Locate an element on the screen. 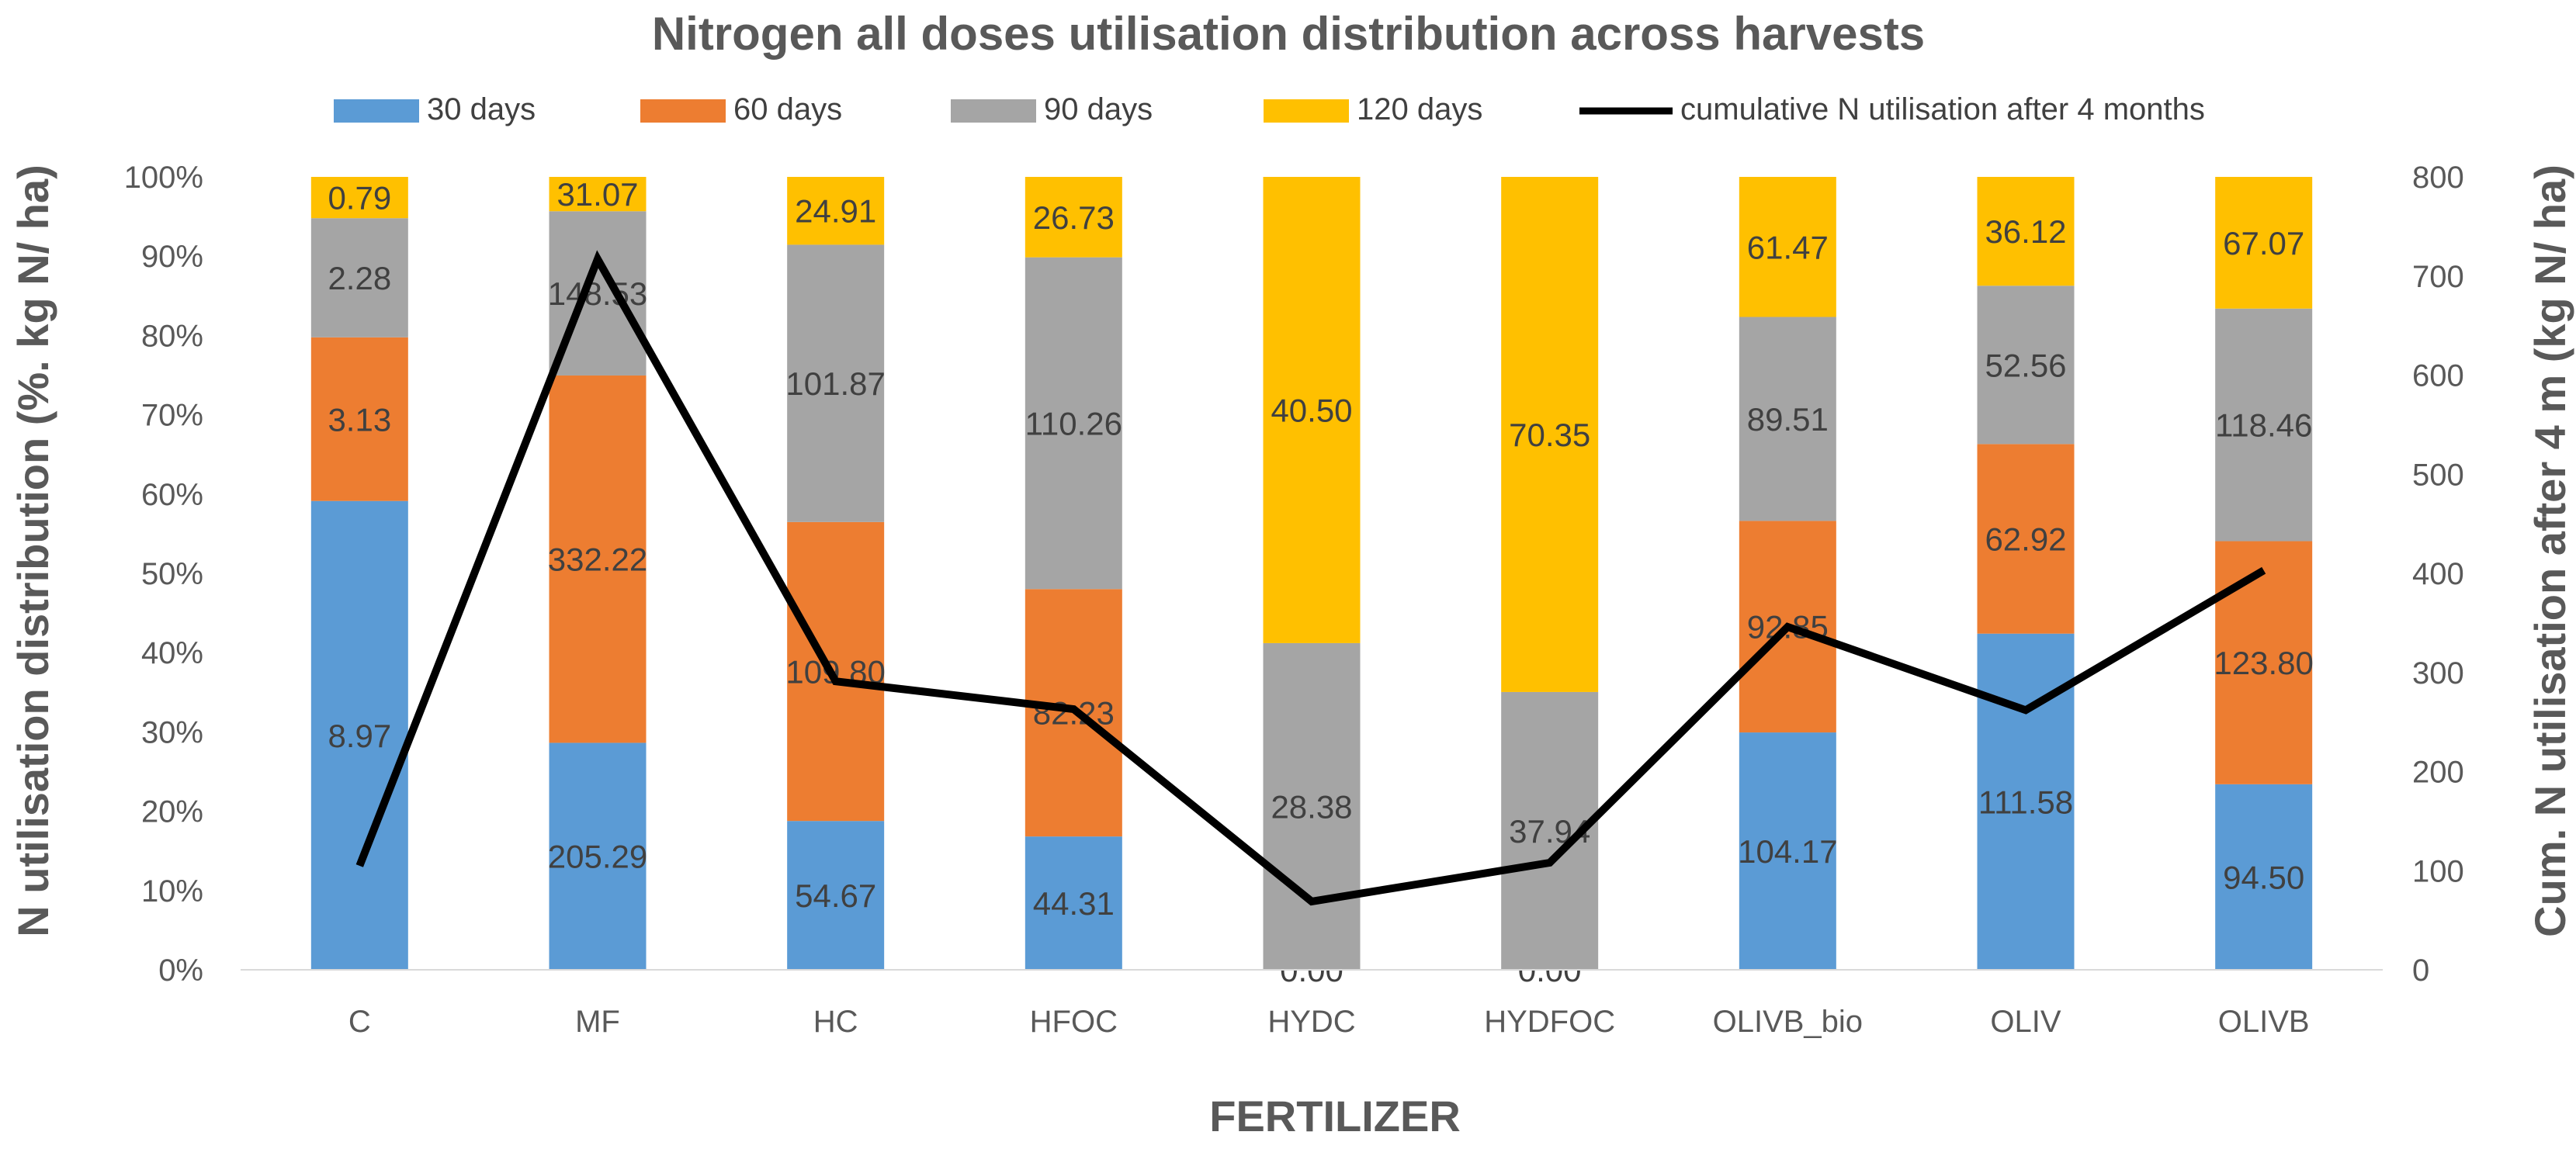 Image resolution: width=2576 pixels, height=1156 pixels. y-tick-label: 100% is located at coordinates (163, 178).